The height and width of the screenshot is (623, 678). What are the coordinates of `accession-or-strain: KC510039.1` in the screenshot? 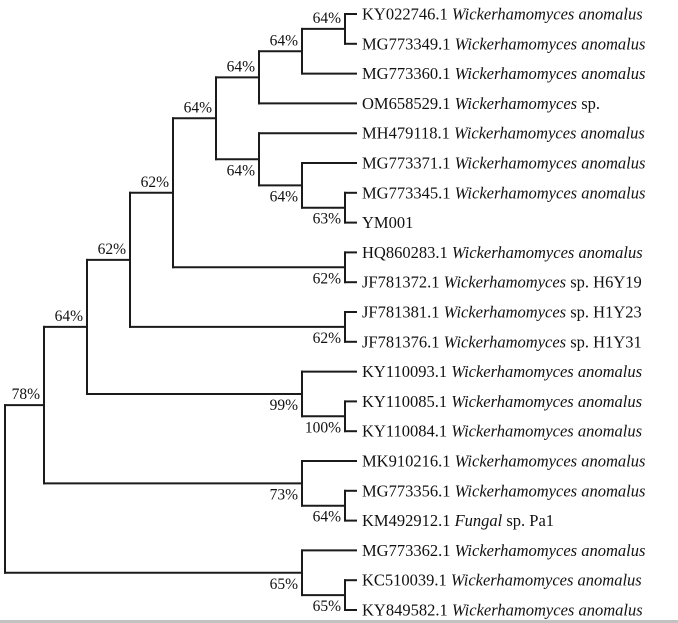 It's located at (406, 580).